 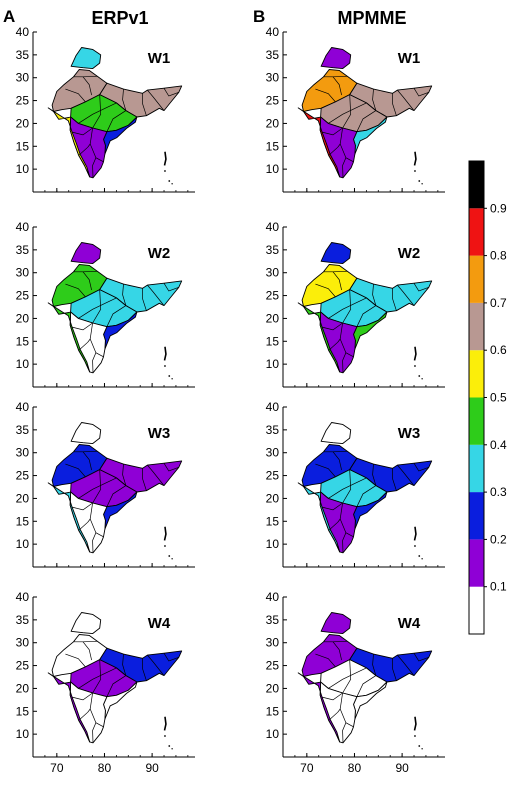 I want to click on week-label: W1, so click(x=409, y=58).